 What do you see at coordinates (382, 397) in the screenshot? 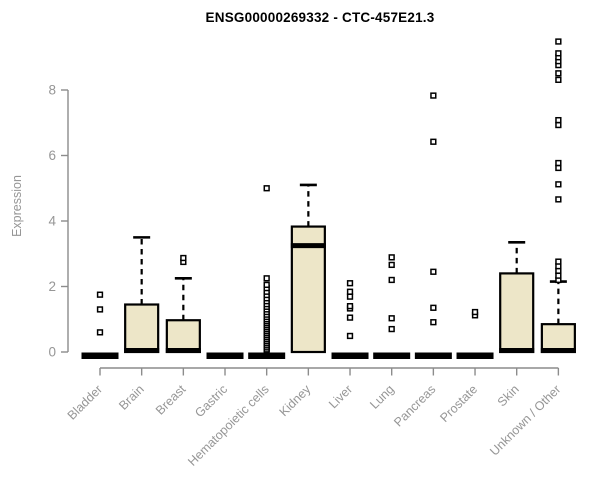
I see `x-category-label: Lung` at bounding box center [382, 397].